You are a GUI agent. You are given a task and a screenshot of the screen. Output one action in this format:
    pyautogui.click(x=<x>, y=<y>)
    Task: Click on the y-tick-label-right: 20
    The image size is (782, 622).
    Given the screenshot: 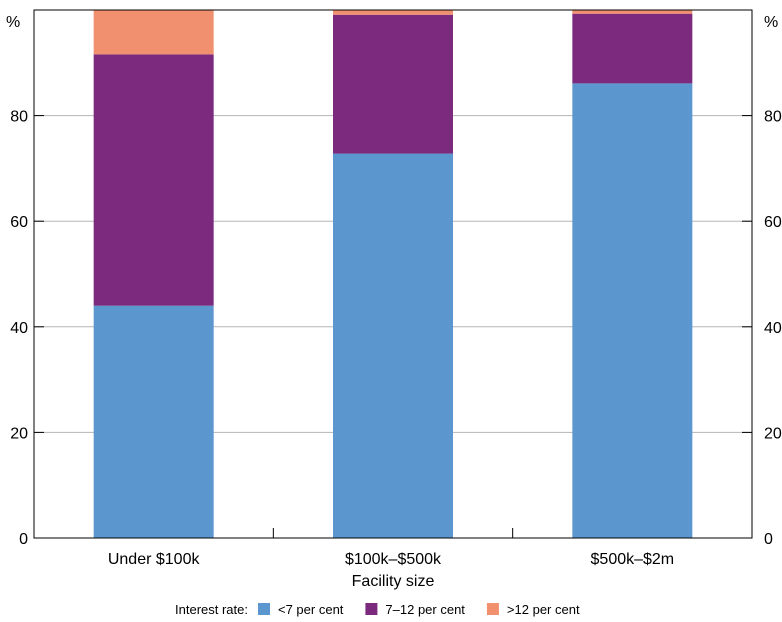 What is the action you would take?
    pyautogui.click(x=773, y=433)
    